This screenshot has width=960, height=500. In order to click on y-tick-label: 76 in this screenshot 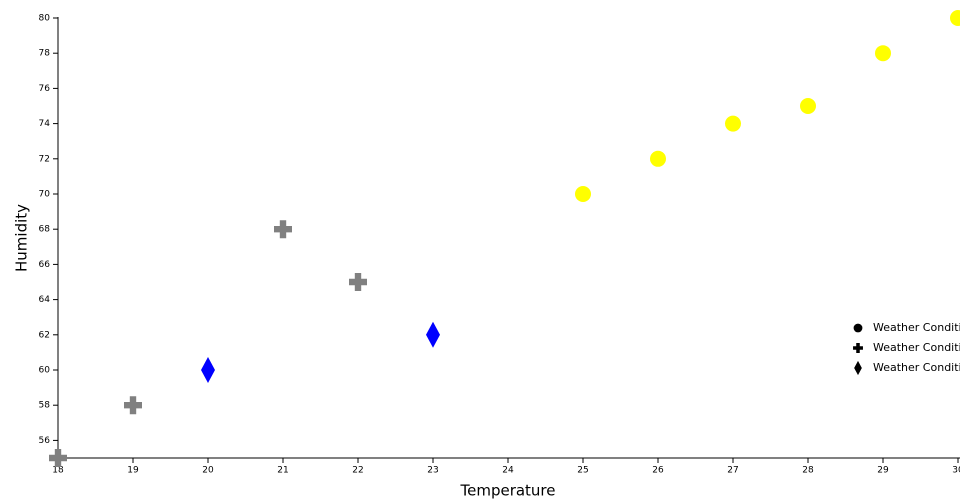, I will do `click(45, 89)`.